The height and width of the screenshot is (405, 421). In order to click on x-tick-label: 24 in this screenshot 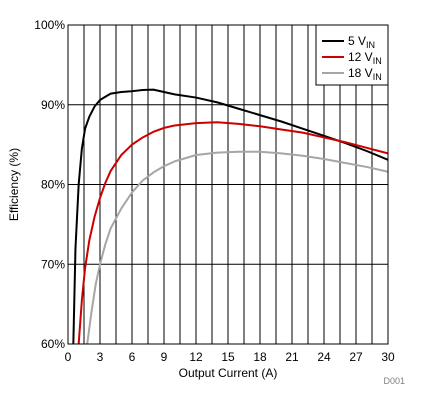, I will do `click(324, 357)`.